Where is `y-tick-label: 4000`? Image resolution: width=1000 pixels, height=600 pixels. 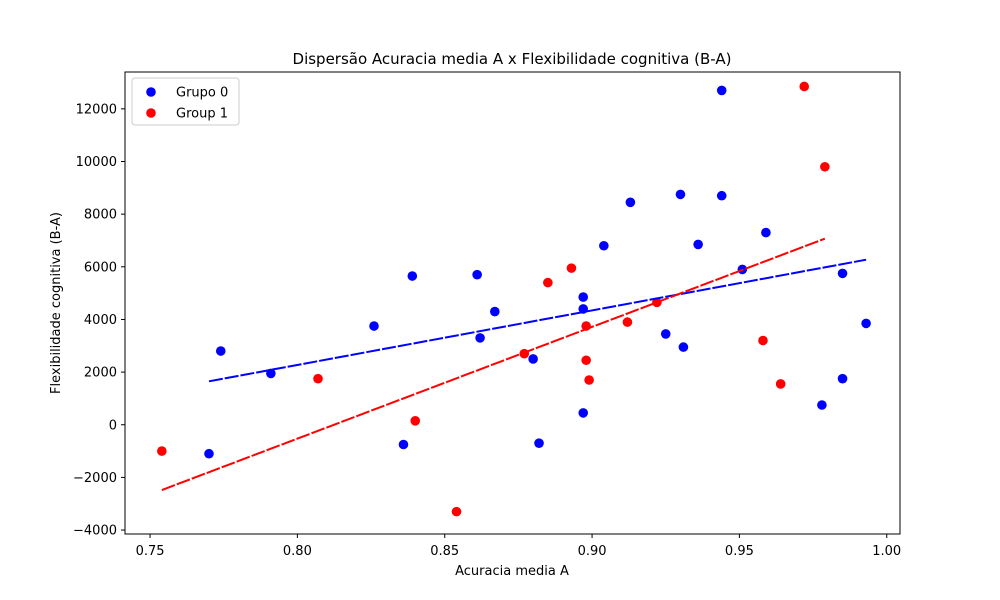
y-tick-label: 4000 is located at coordinates (100, 320).